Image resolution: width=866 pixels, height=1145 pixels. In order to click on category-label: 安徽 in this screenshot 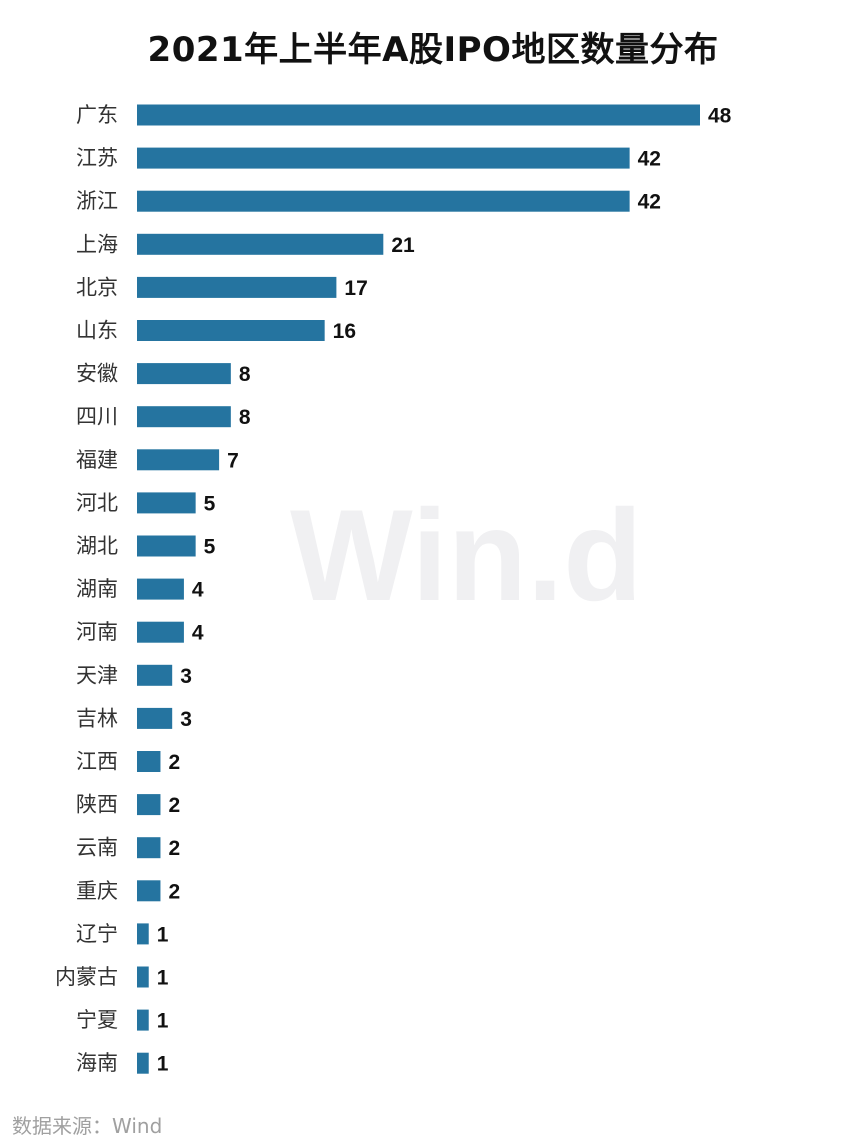, I will do `click(97, 374)`.